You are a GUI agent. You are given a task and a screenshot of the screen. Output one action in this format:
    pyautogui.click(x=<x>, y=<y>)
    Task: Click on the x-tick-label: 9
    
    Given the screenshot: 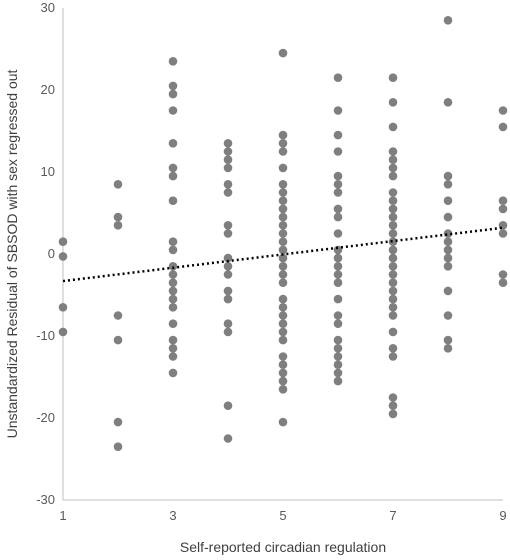 What is the action you would take?
    pyautogui.click(x=502, y=515)
    